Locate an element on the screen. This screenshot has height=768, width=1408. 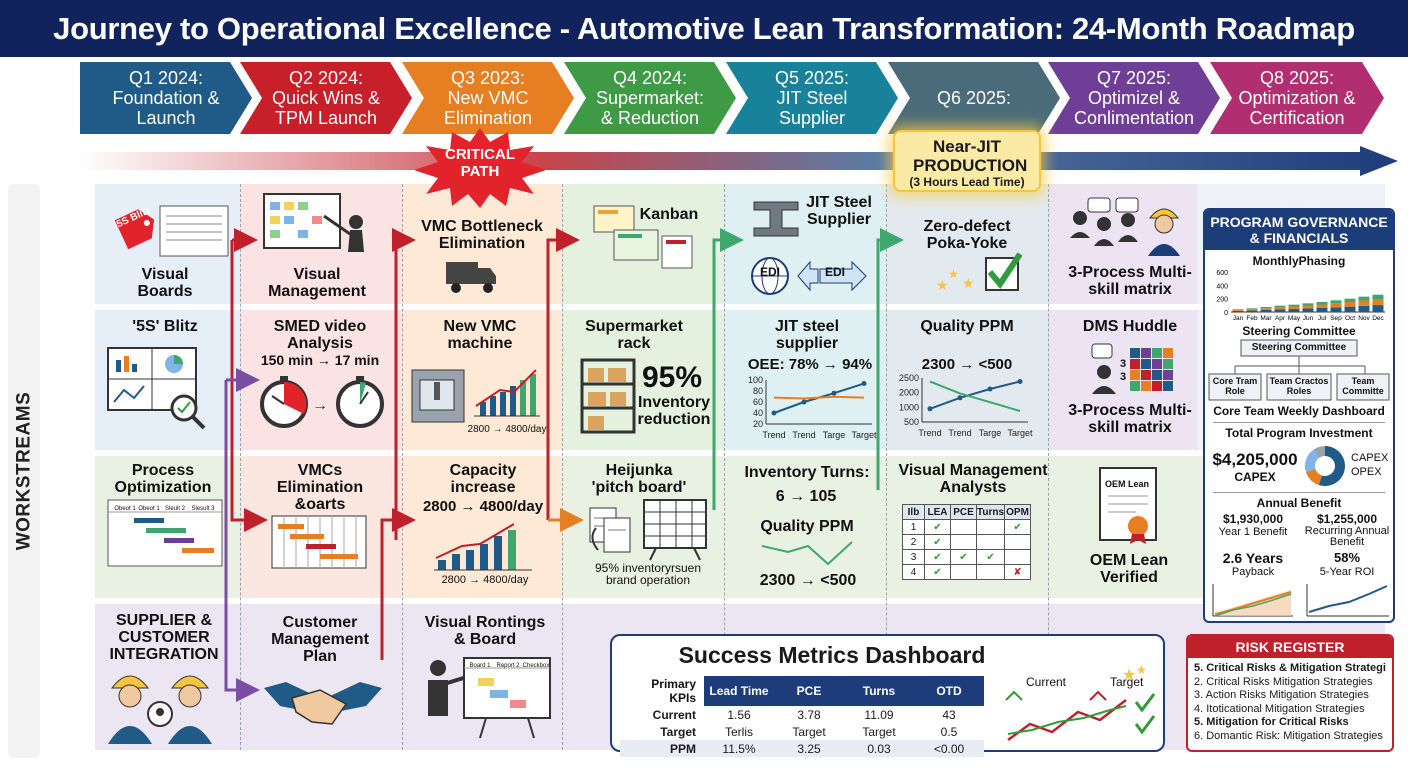
heijunka-label: Heijunka 'pitch board' is located at coordinates (639, 479).